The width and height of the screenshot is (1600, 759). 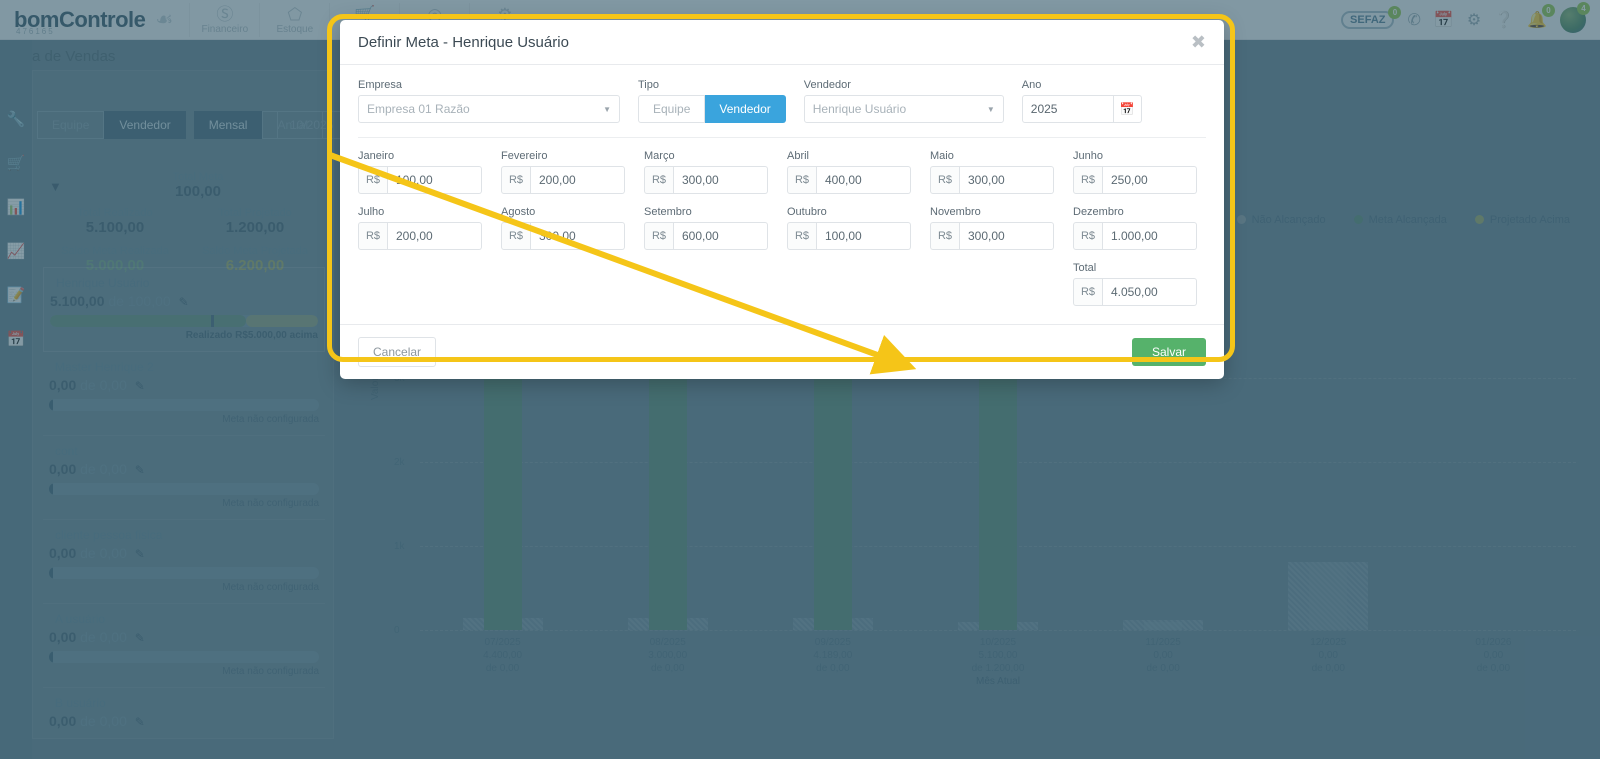 I want to click on month-cell-dezembro: Dezembro R$ 1.000,00, so click(x=1135, y=228).